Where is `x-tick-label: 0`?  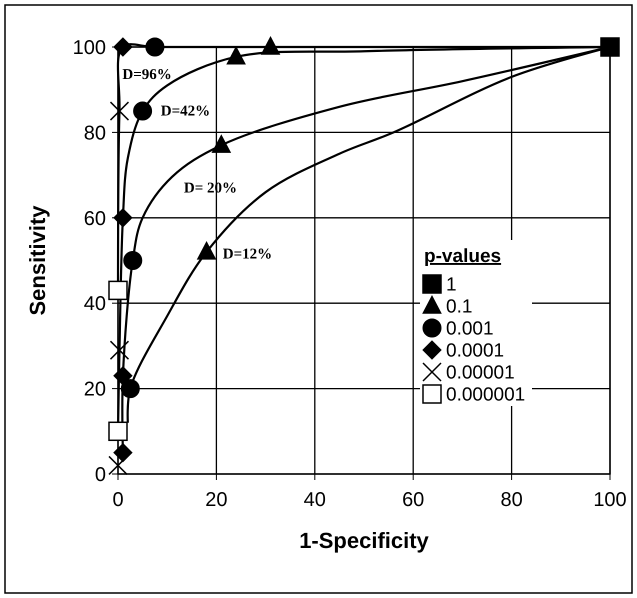
x-tick-label: 0 is located at coordinates (118, 500).